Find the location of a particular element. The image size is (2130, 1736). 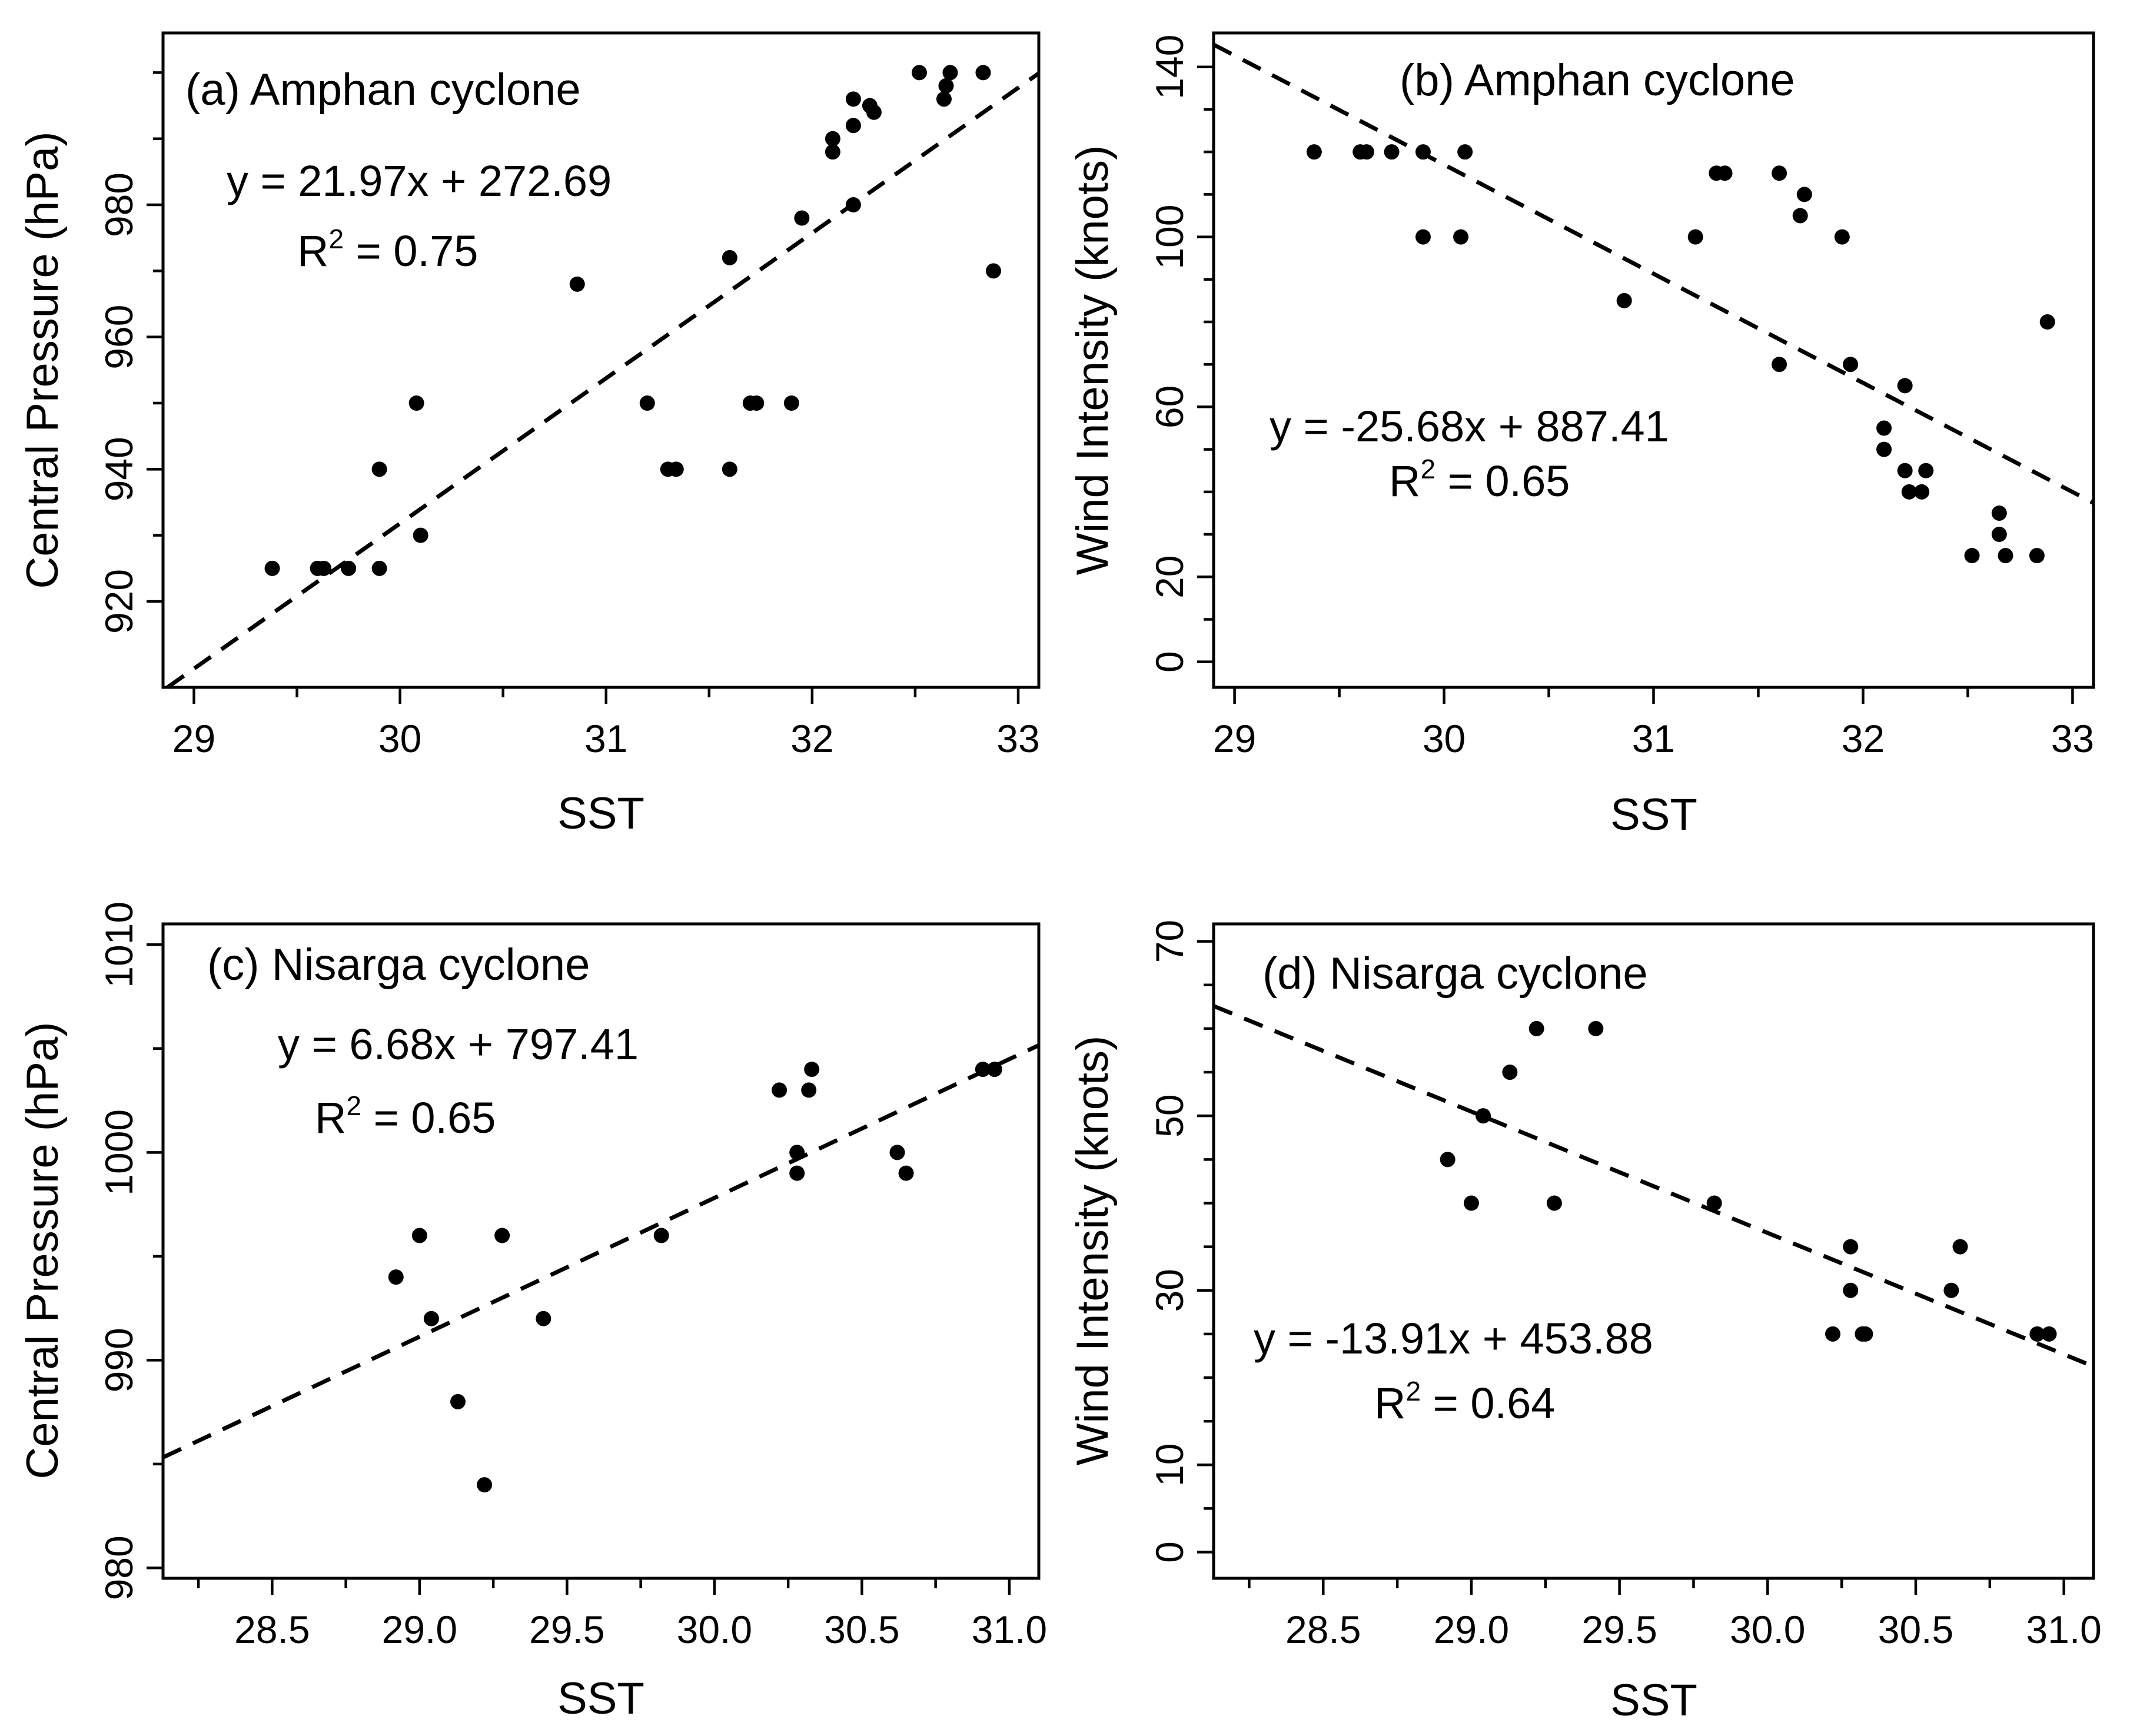

r2-value: = 0.64 is located at coordinates (1488, 1404).